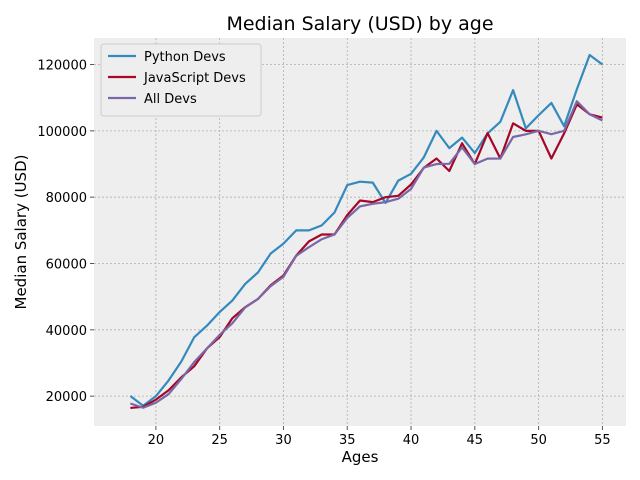 Image resolution: width=640 pixels, height=480 pixels. What do you see at coordinates (360, 457) in the screenshot?
I see `x-axis-label: Ages` at bounding box center [360, 457].